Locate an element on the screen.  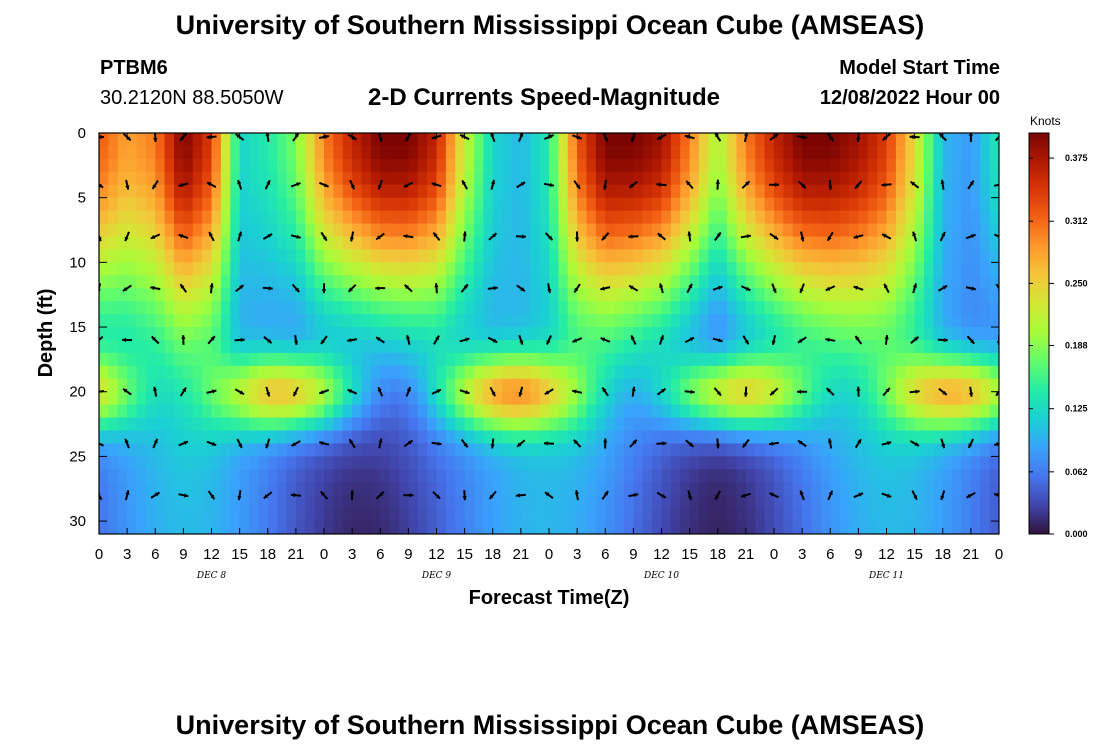
x-tick-label: 3 is located at coordinates (127, 554).